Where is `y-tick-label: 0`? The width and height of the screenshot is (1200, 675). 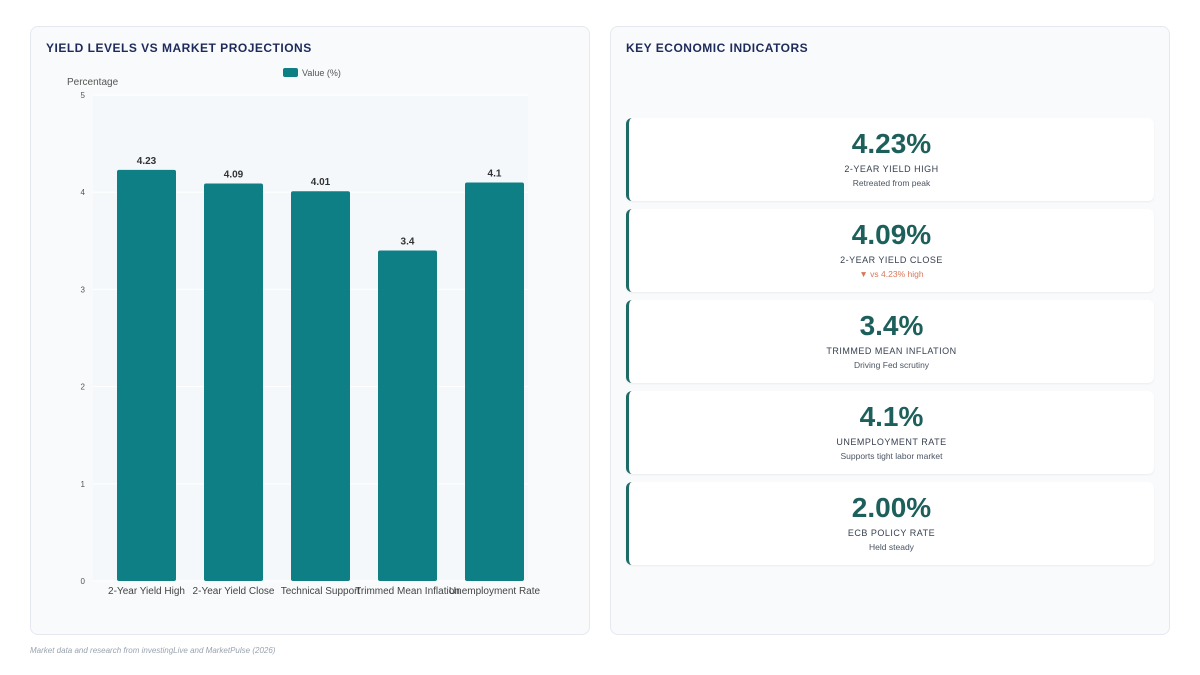
y-tick-label: 0 is located at coordinates (83, 581).